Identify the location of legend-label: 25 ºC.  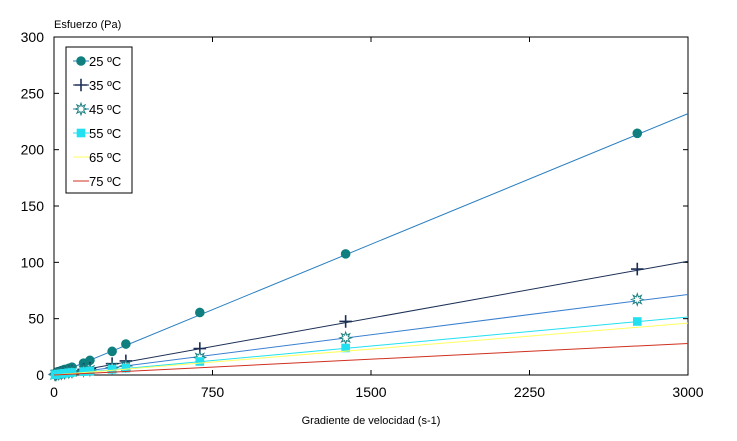
(105, 61).